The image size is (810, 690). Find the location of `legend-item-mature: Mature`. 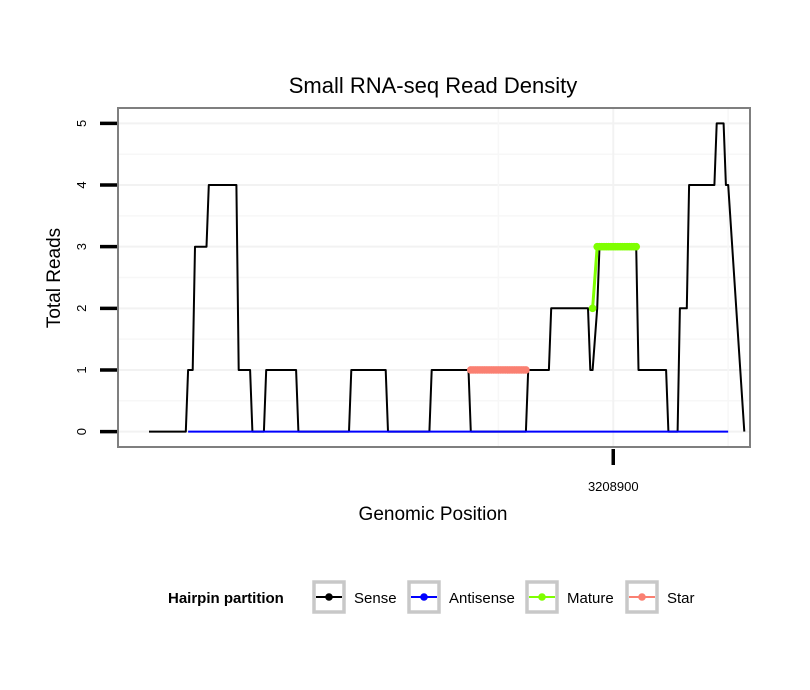

legend-item-mature: Mature is located at coordinates (569, 597).